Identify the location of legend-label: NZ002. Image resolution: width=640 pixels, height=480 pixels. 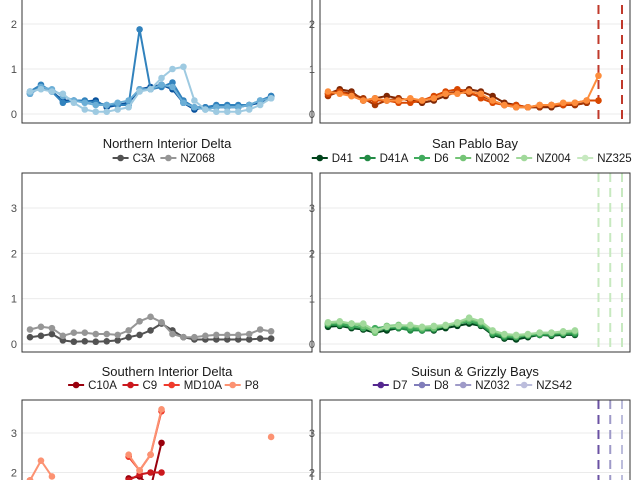
(492, 159).